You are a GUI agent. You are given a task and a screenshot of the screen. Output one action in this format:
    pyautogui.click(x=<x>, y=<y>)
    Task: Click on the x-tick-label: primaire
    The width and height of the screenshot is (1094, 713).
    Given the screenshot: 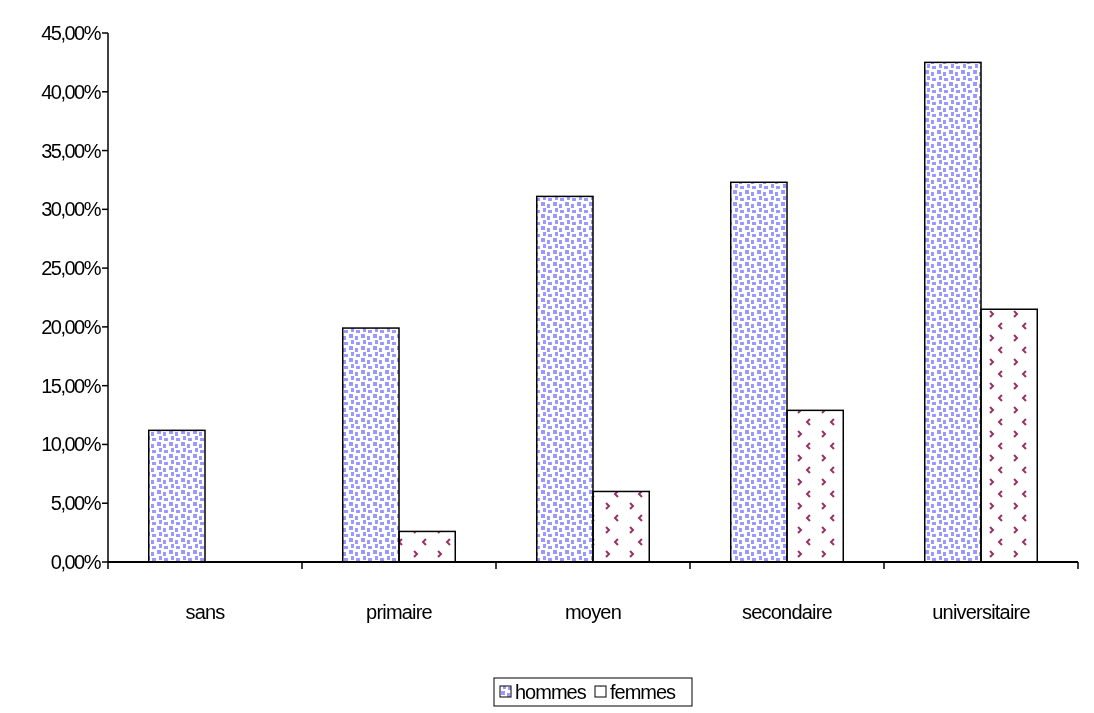 What is the action you would take?
    pyautogui.click(x=399, y=612)
    